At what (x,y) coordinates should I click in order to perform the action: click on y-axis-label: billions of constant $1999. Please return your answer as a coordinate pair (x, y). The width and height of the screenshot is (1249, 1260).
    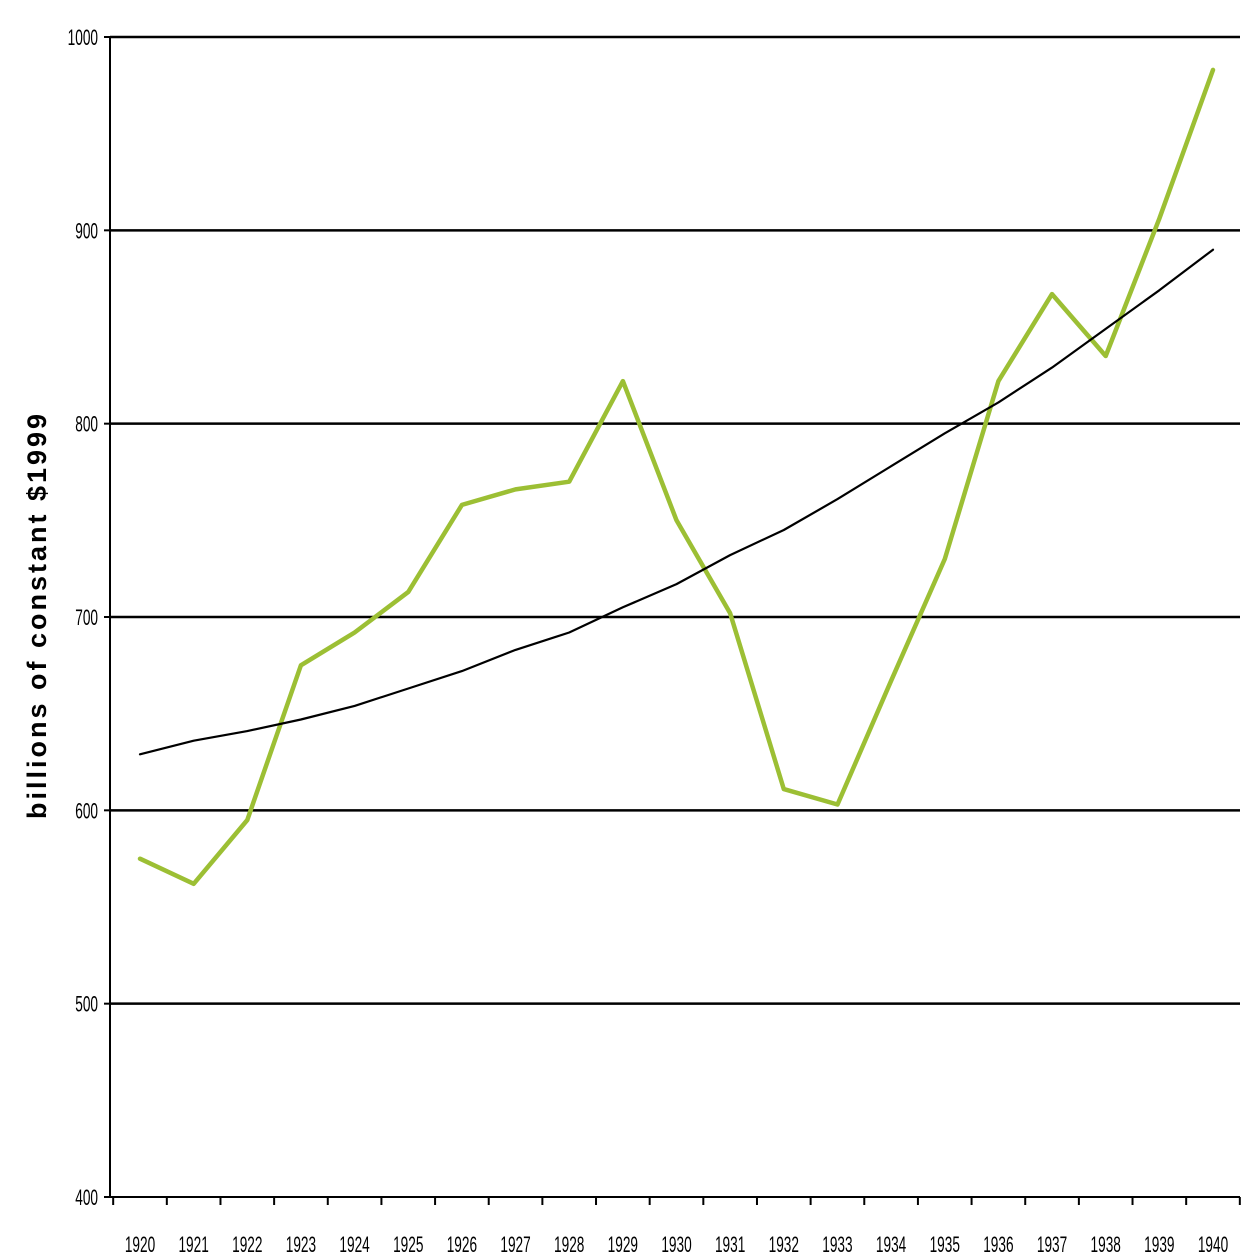
    Looking at the image, I should click on (37, 615).